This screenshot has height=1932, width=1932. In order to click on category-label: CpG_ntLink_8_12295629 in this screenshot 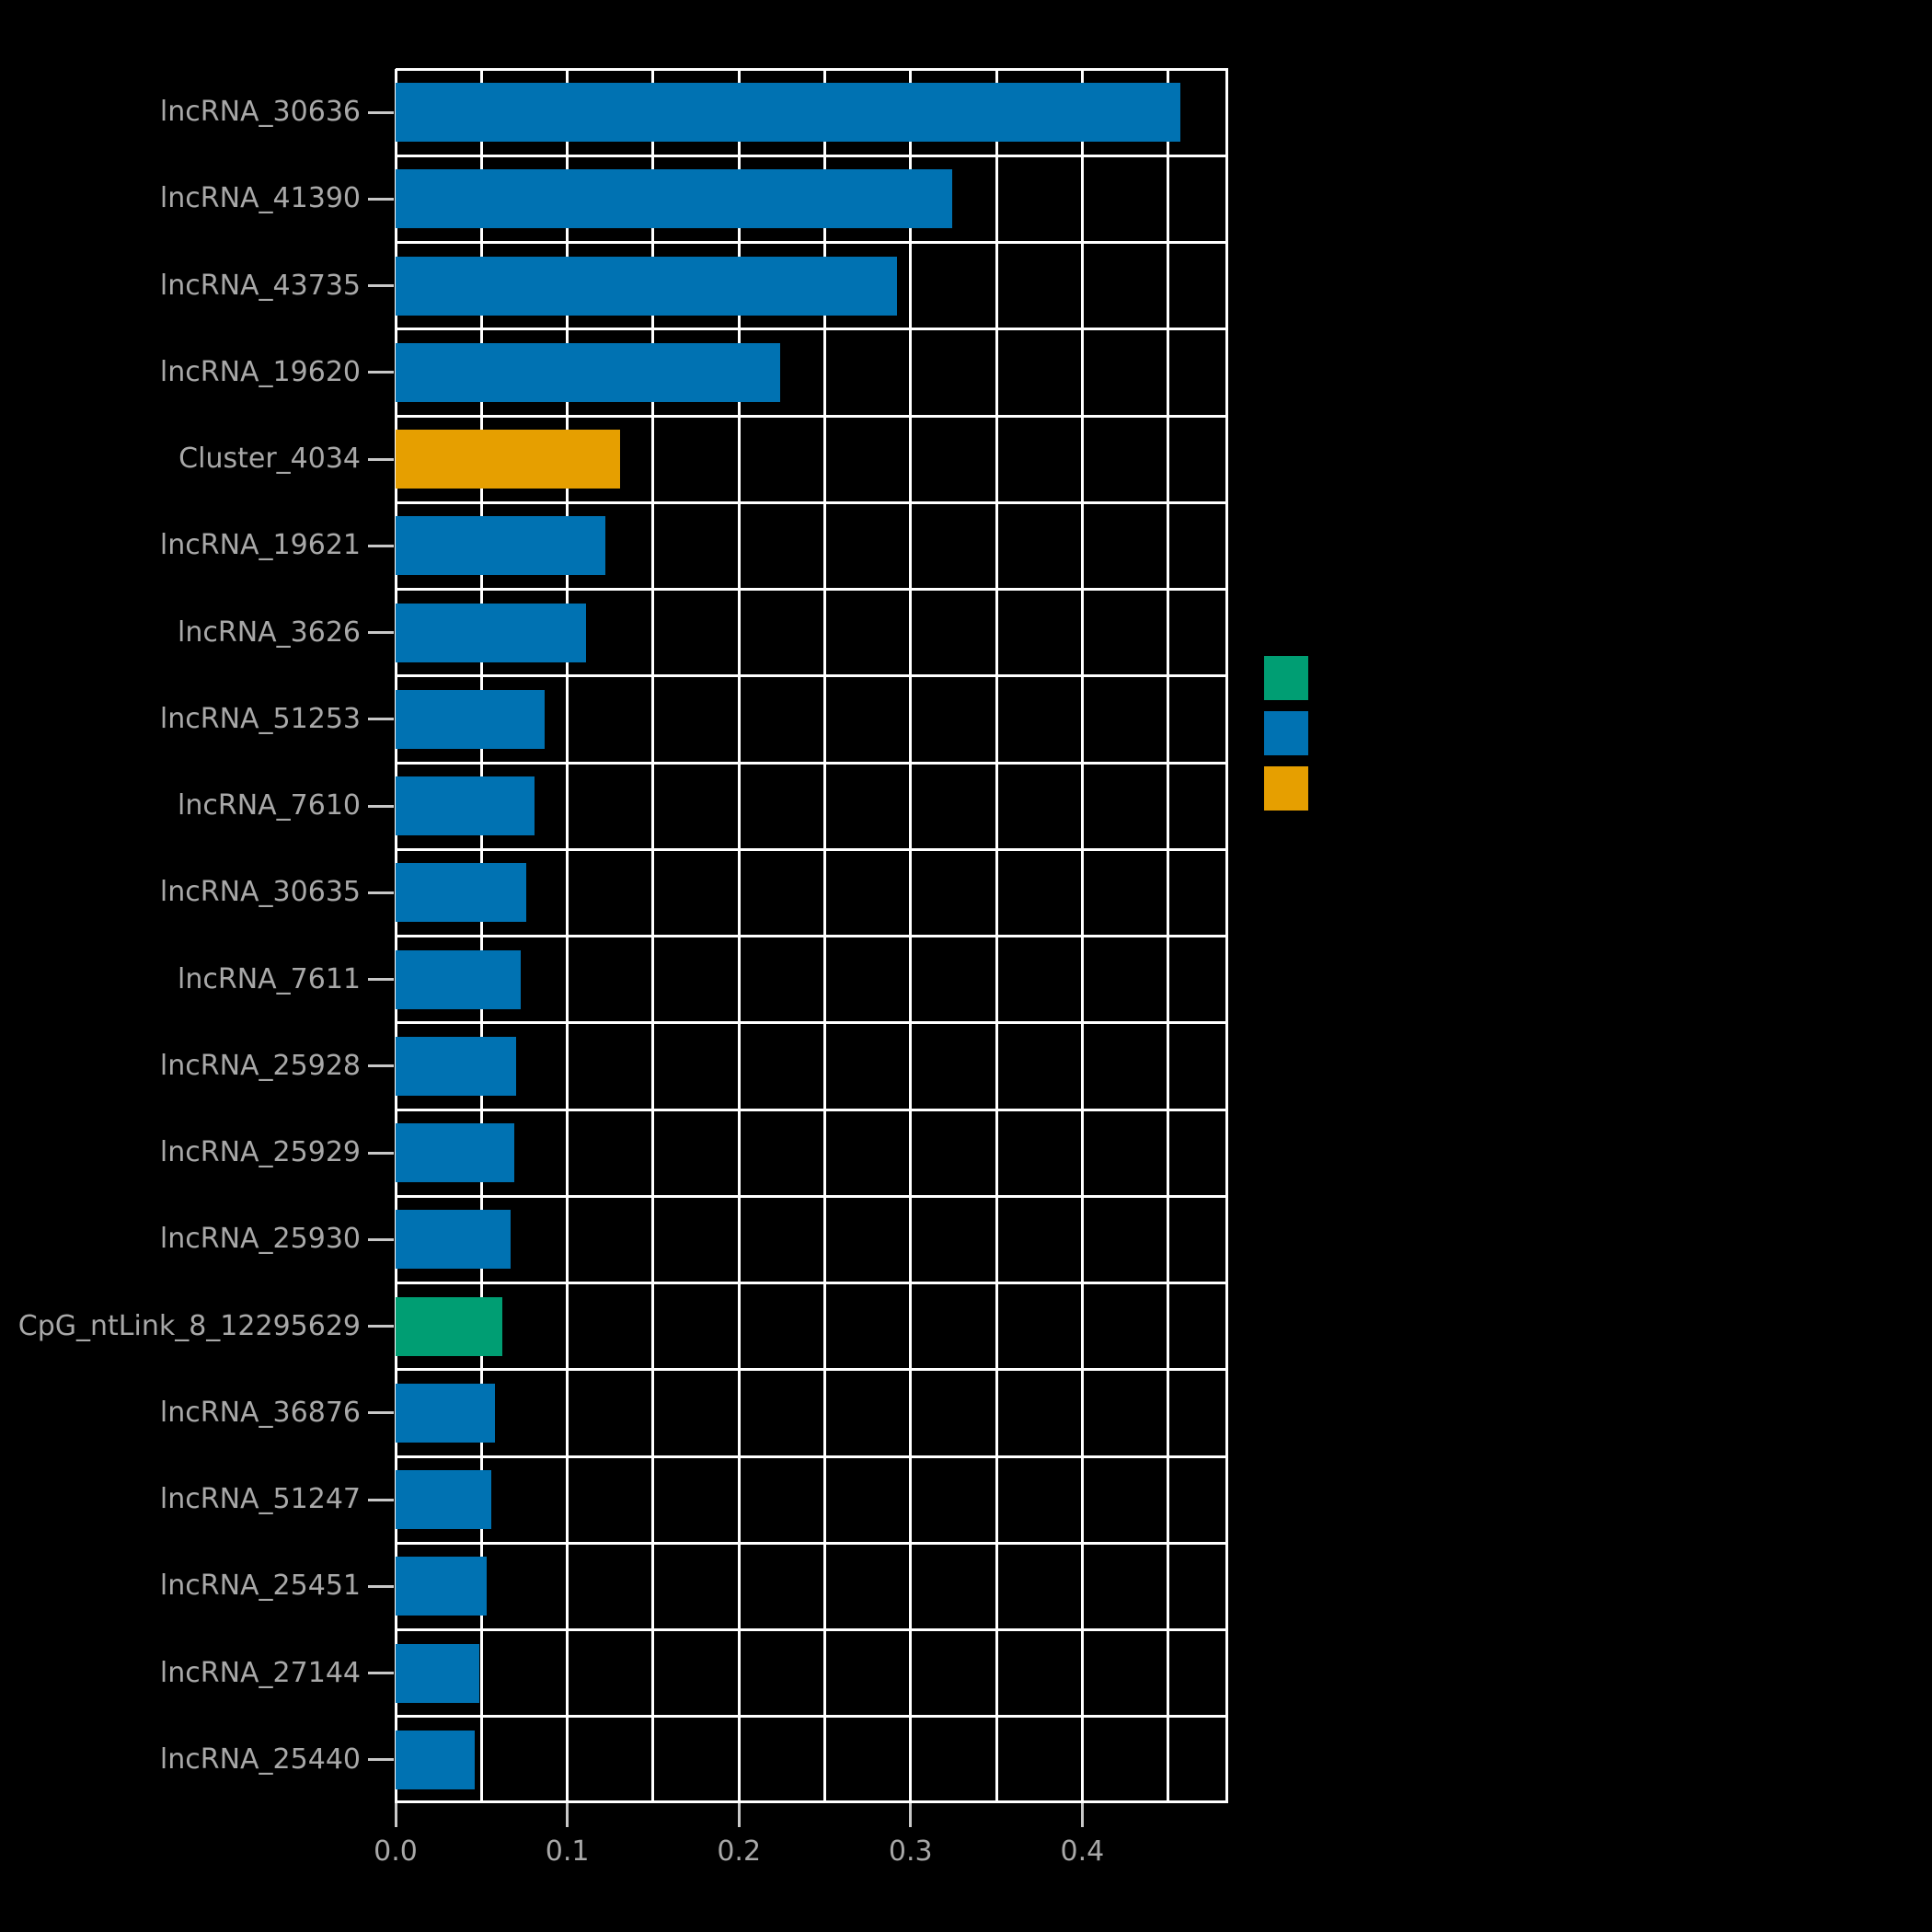, I will do `click(189, 1325)`.